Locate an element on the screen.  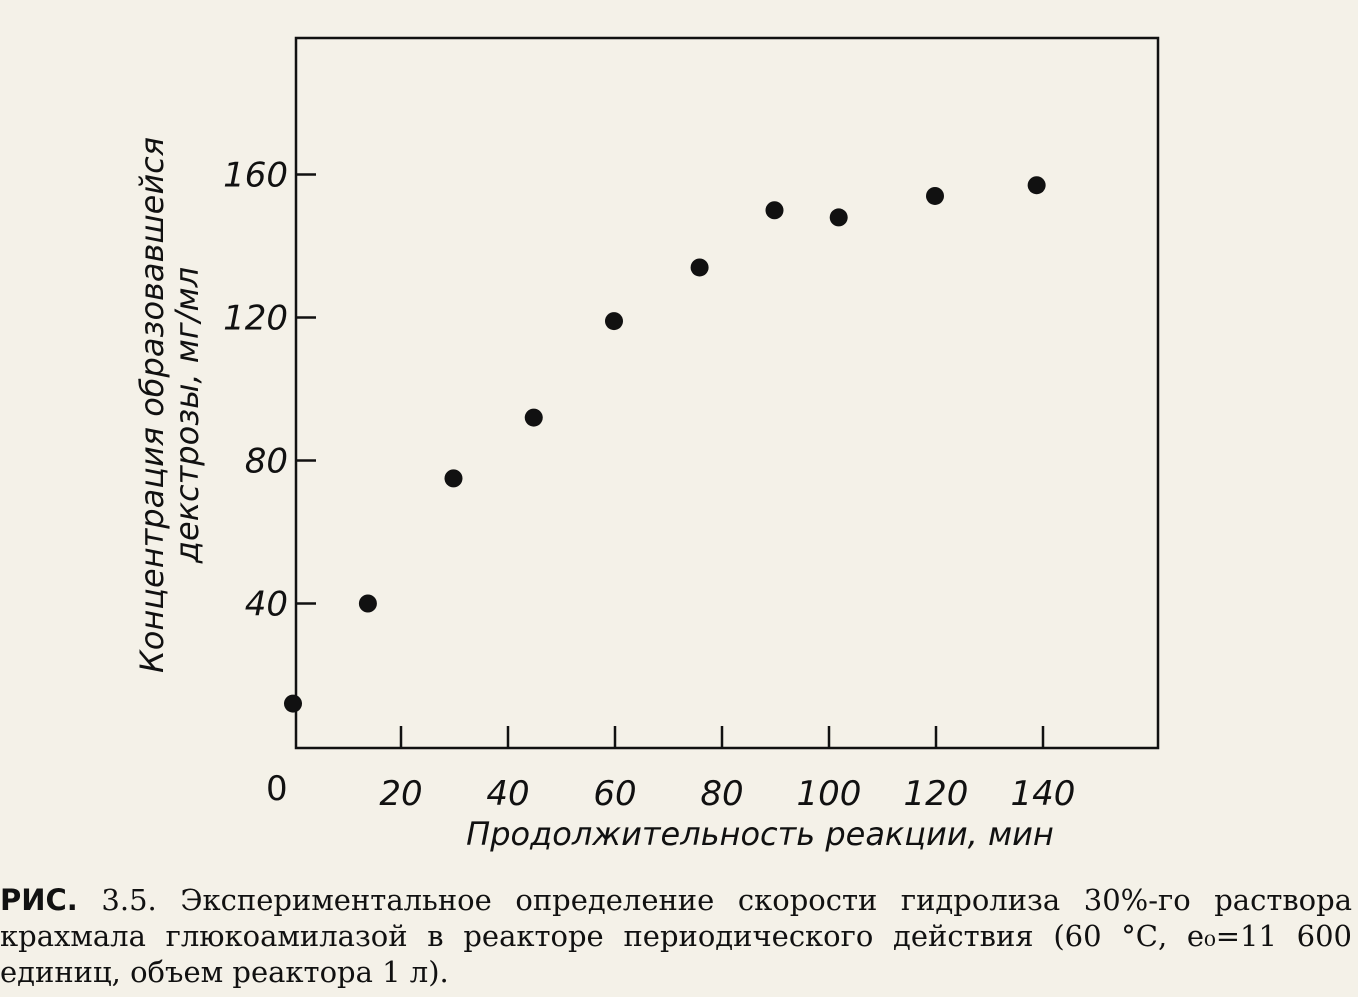
x-tick-label: 140 is located at coordinates (1043, 794).